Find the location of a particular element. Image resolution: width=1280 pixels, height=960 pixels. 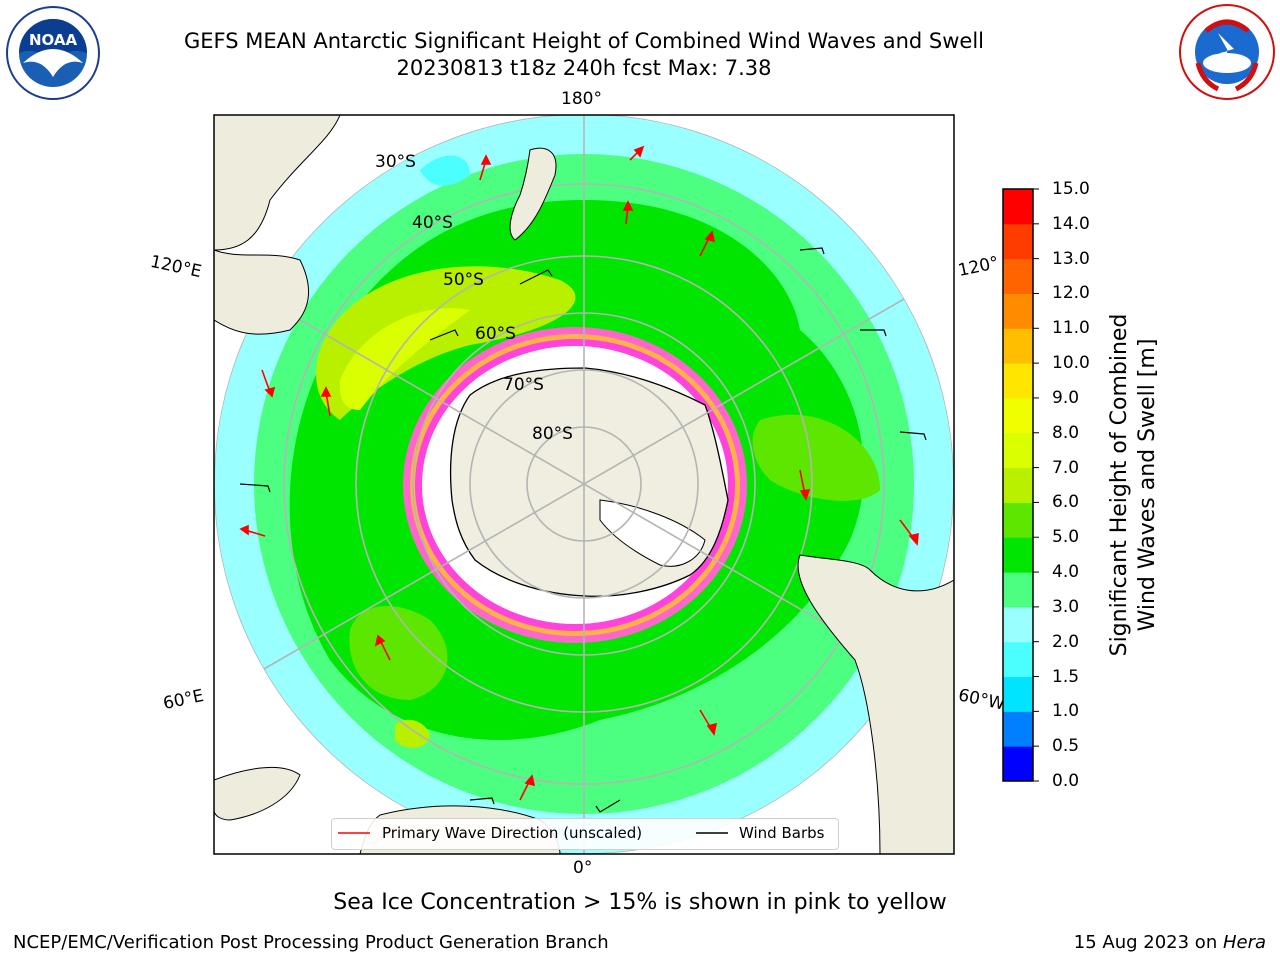

legend-barb-label: Wind Barbs is located at coordinates (782, 833).